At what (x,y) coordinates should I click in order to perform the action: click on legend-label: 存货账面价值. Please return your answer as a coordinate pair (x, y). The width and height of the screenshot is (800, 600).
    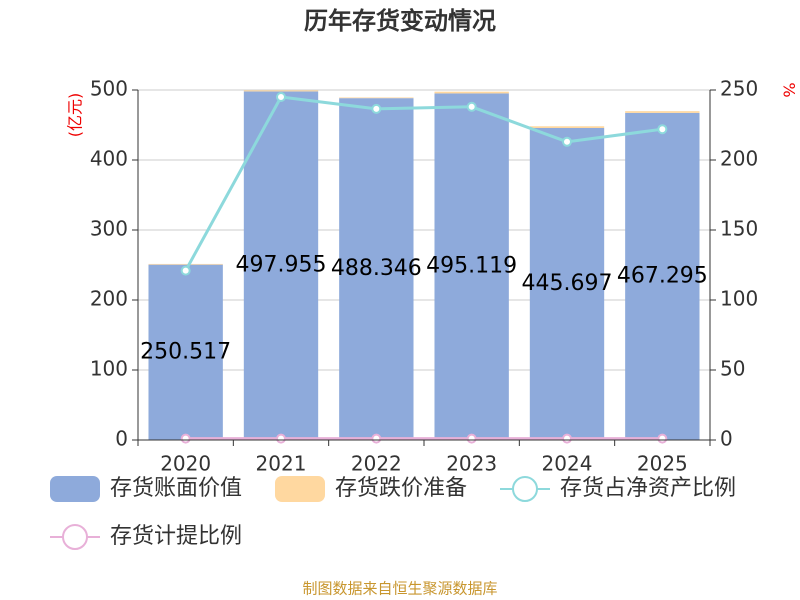
    Looking at the image, I should click on (176, 488).